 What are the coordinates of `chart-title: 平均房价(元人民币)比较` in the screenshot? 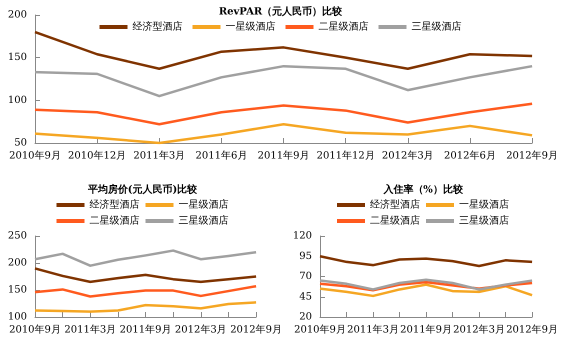 It's located at (142, 190).